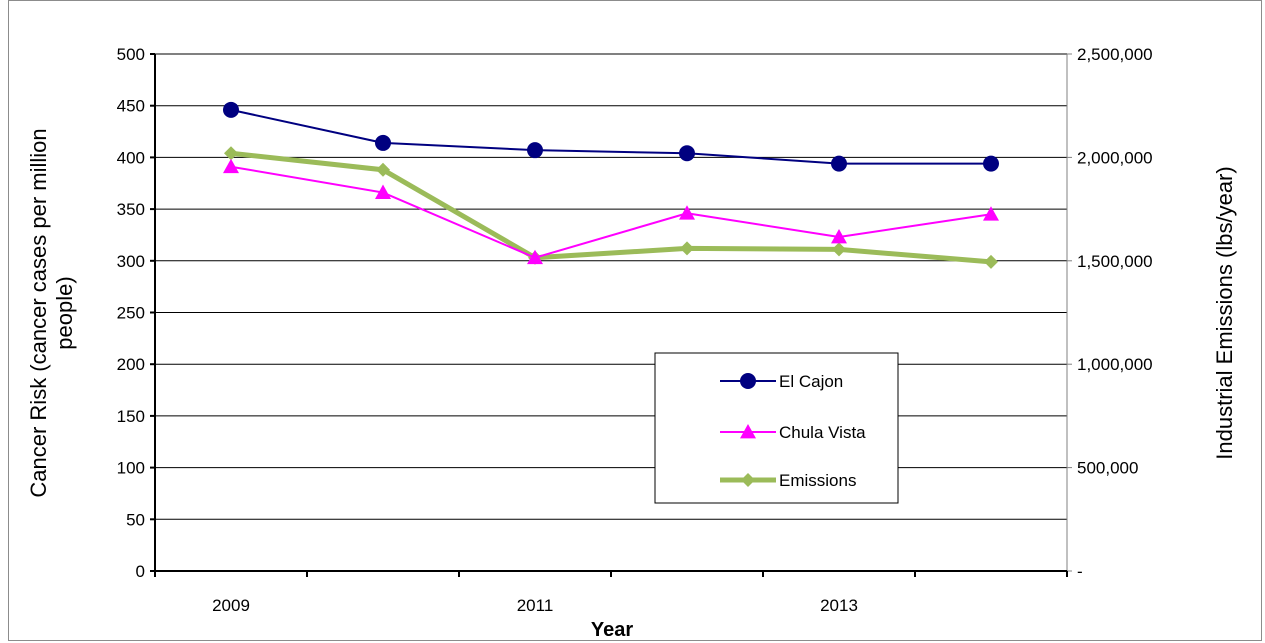 This screenshot has height=643, width=1265. What do you see at coordinates (131, 416) in the screenshot?
I see `y-tick-label: 150` at bounding box center [131, 416].